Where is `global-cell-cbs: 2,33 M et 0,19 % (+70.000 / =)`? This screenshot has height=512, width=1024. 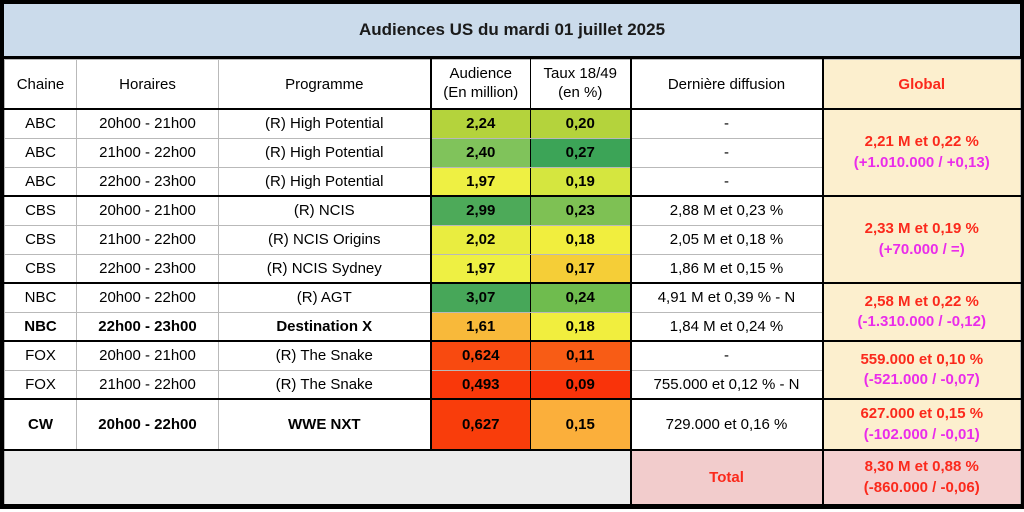
global-cell-cbs: 2,33 M et 0,19 % (+70.000 / =) is located at coordinates (921, 239).